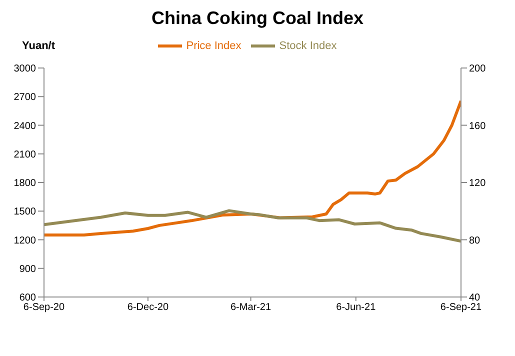 The height and width of the screenshot is (356, 515). Describe the element at coordinates (461, 308) in the screenshot. I see `x-tick-label: 6-Sep-21` at that location.